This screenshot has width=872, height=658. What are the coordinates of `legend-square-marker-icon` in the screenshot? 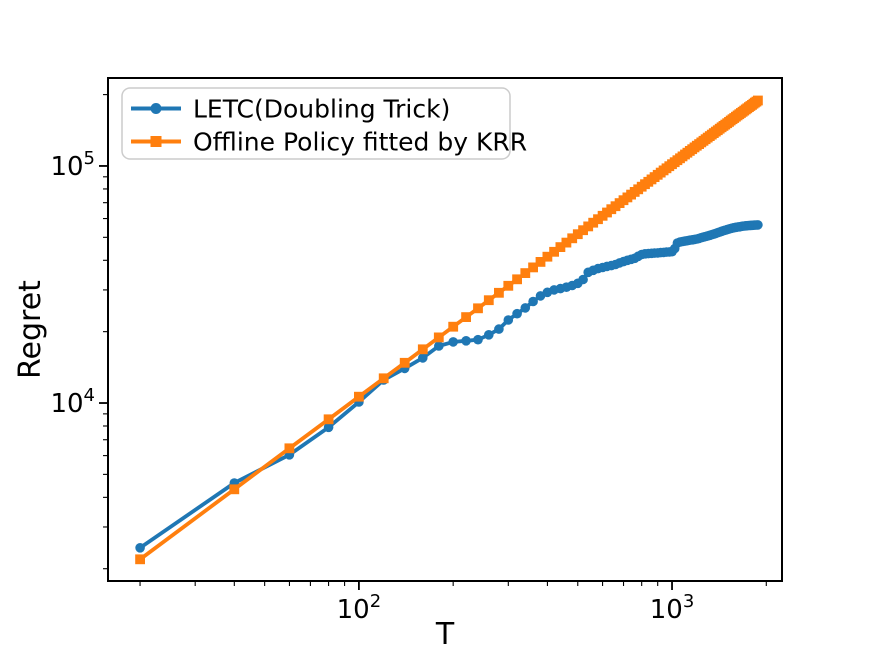 It's located at (156, 141).